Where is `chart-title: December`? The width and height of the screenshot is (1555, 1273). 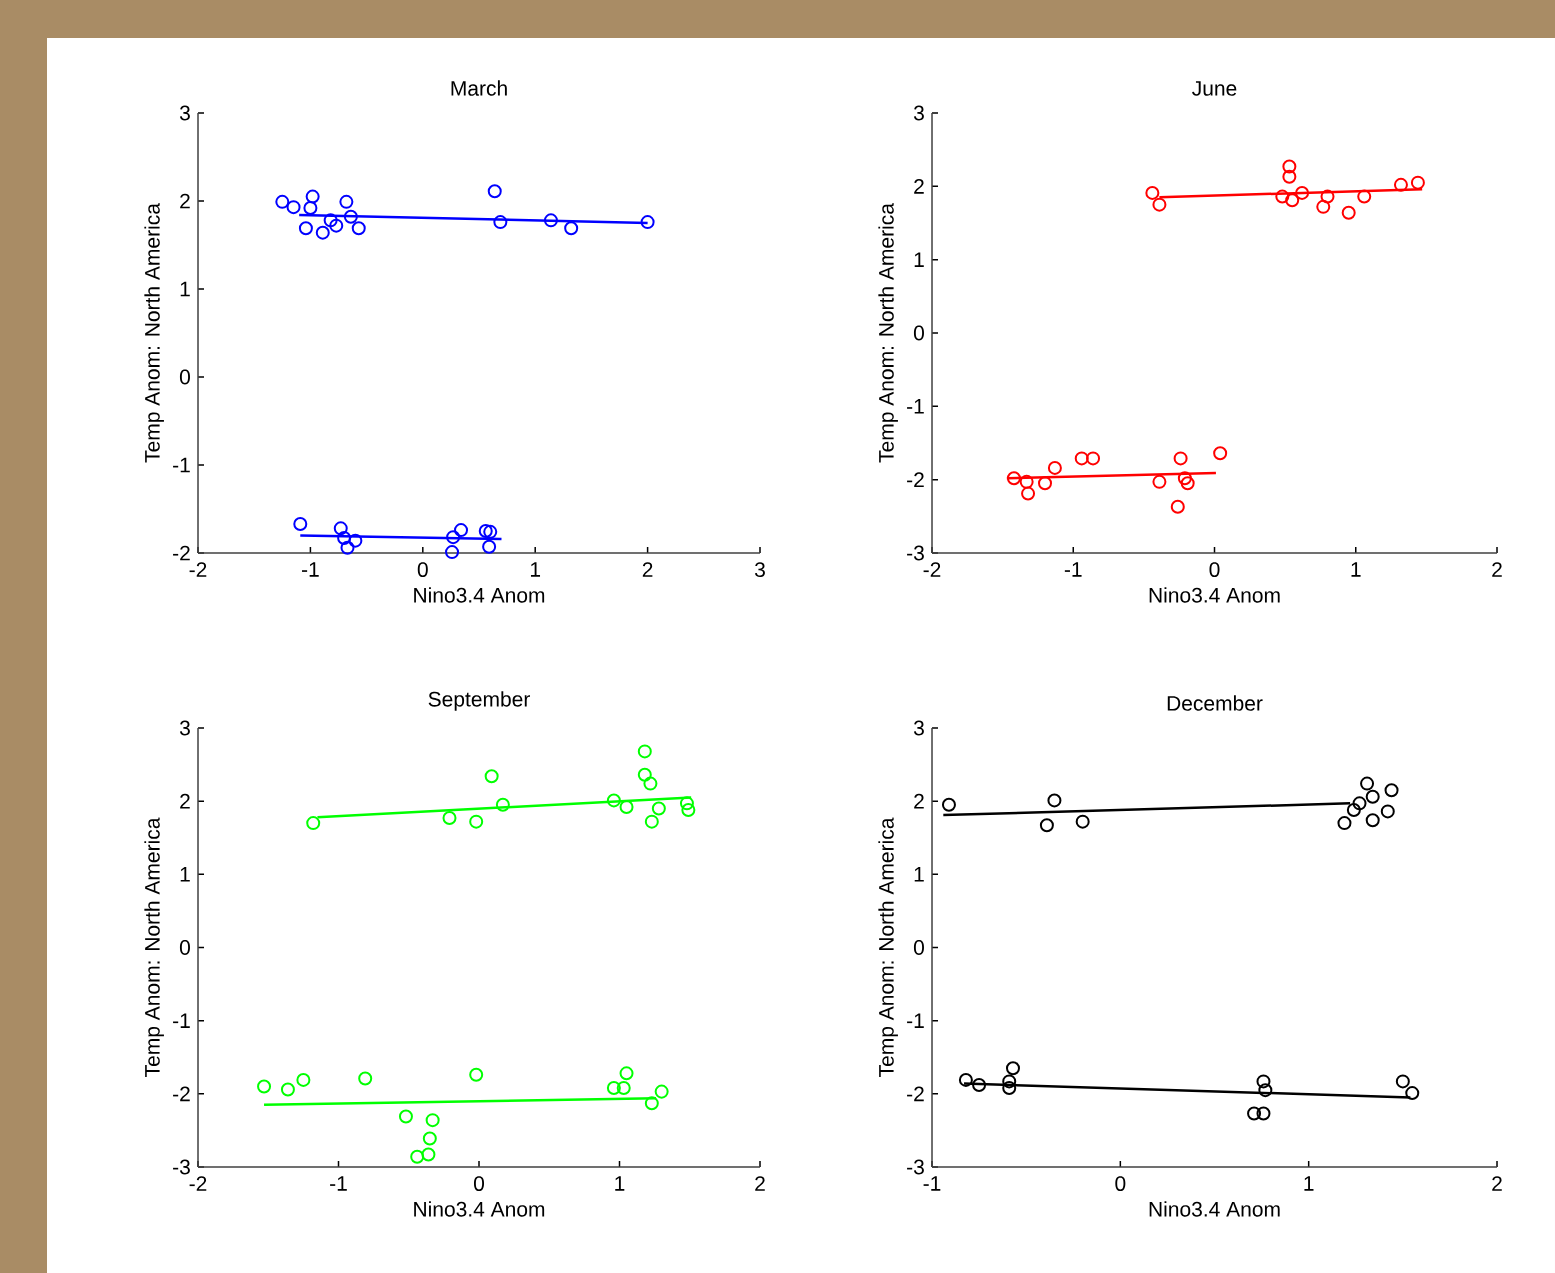
chart-title: December is located at coordinates (1215, 703).